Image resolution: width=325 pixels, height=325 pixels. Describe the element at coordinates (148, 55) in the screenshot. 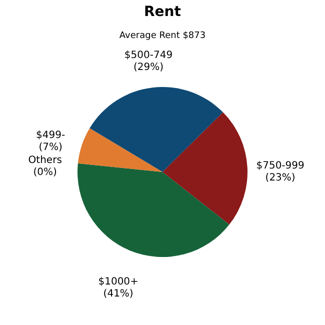

I see `slice-label: $500-749` at that location.